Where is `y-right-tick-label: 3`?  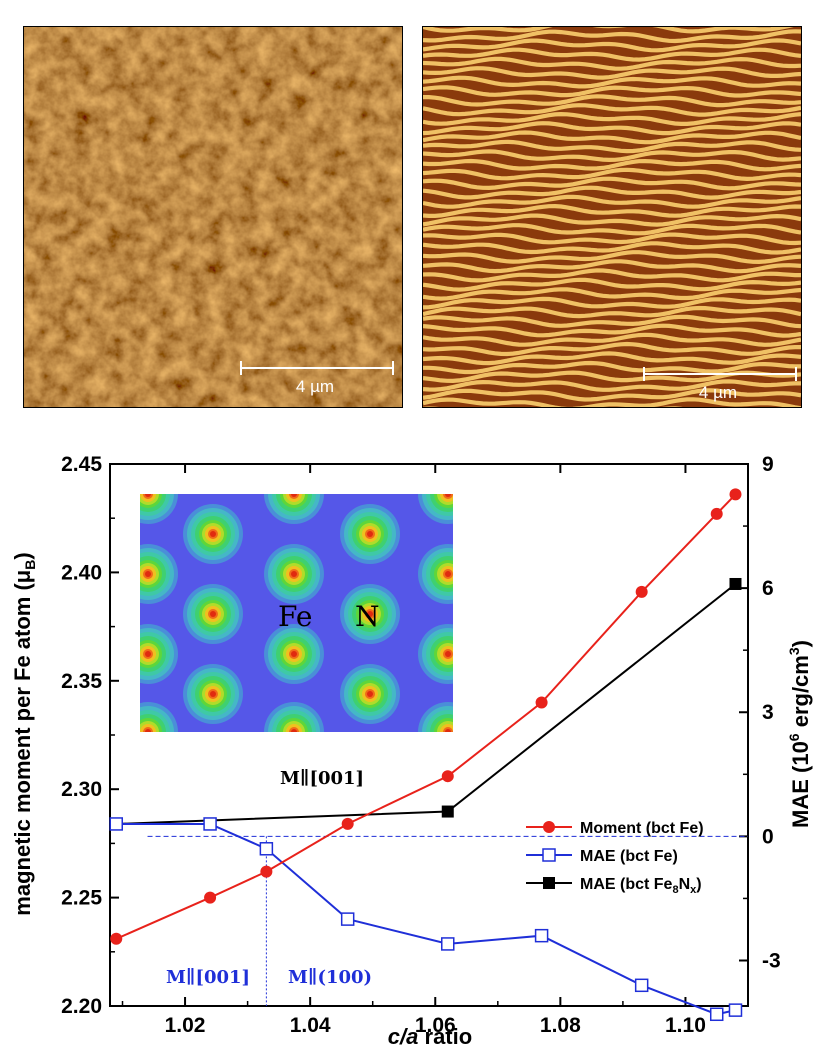 y-right-tick-label: 3 is located at coordinates (768, 712).